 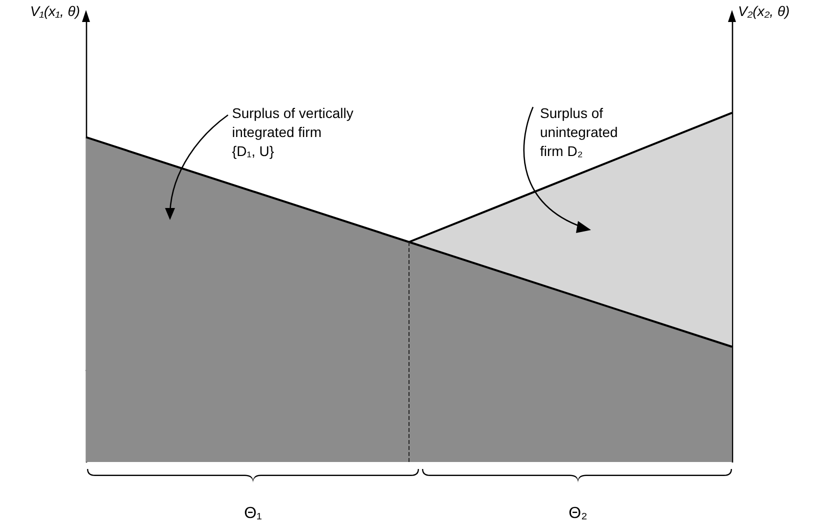 What do you see at coordinates (253, 513) in the screenshot?
I see `text: Θ₁` at bounding box center [253, 513].